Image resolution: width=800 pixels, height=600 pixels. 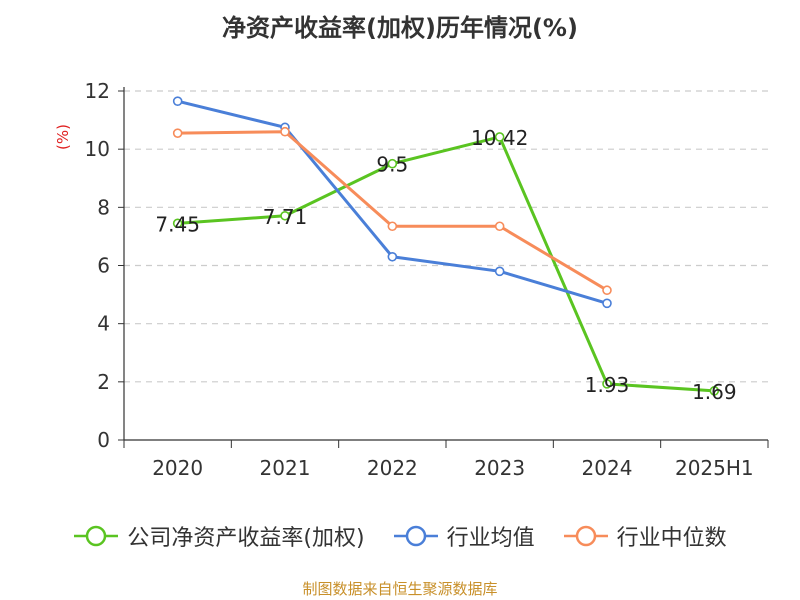 What do you see at coordinates (103, 440) in the screenshot?
I see `y-tick-label: 0` at bounding box center [103, 440].